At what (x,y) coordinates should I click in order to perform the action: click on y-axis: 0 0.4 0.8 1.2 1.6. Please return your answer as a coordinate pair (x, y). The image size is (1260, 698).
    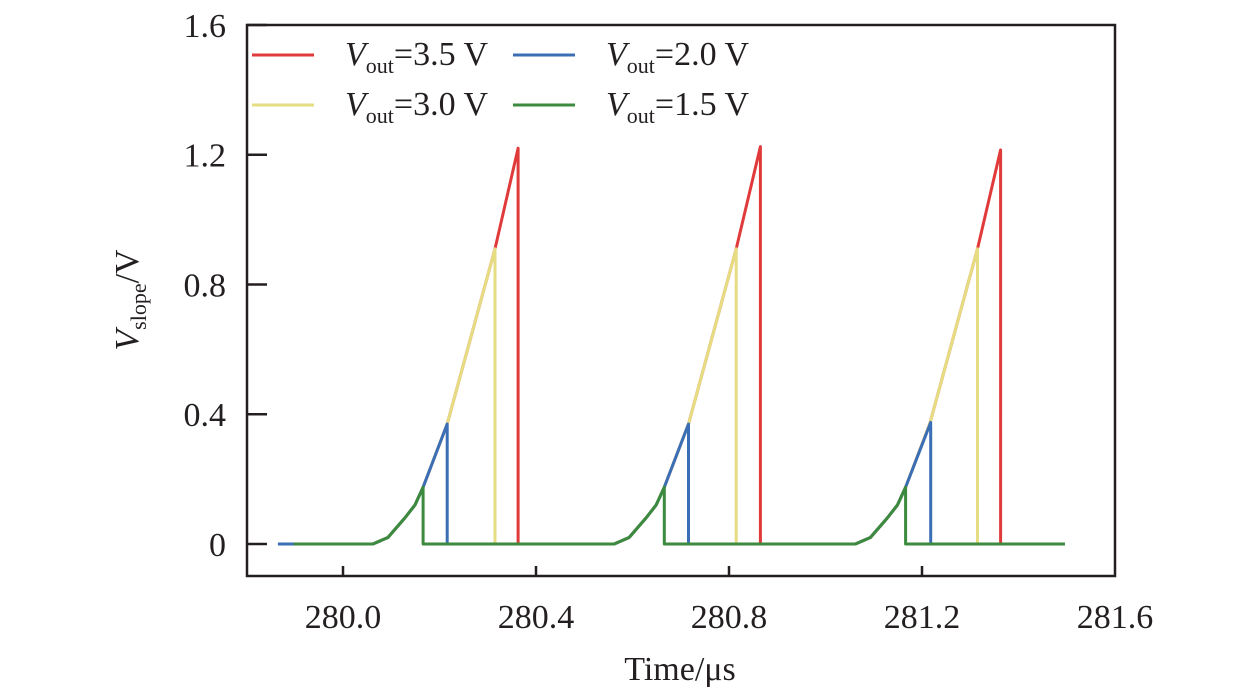
    Looking at the image, I should click on (225, 286).